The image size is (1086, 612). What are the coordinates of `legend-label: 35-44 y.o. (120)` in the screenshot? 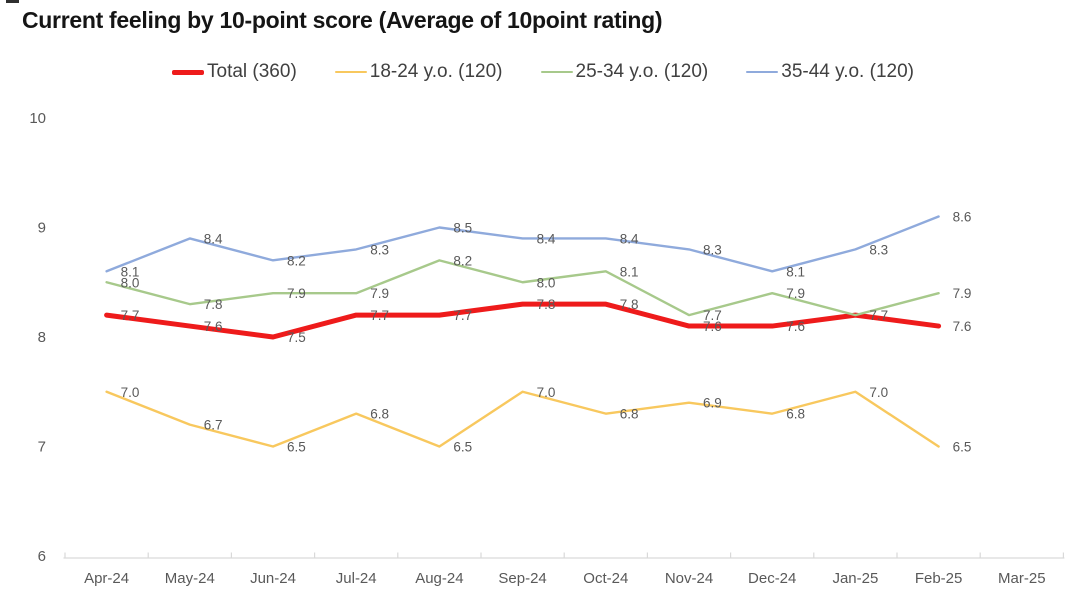 It's located at (847, 71).